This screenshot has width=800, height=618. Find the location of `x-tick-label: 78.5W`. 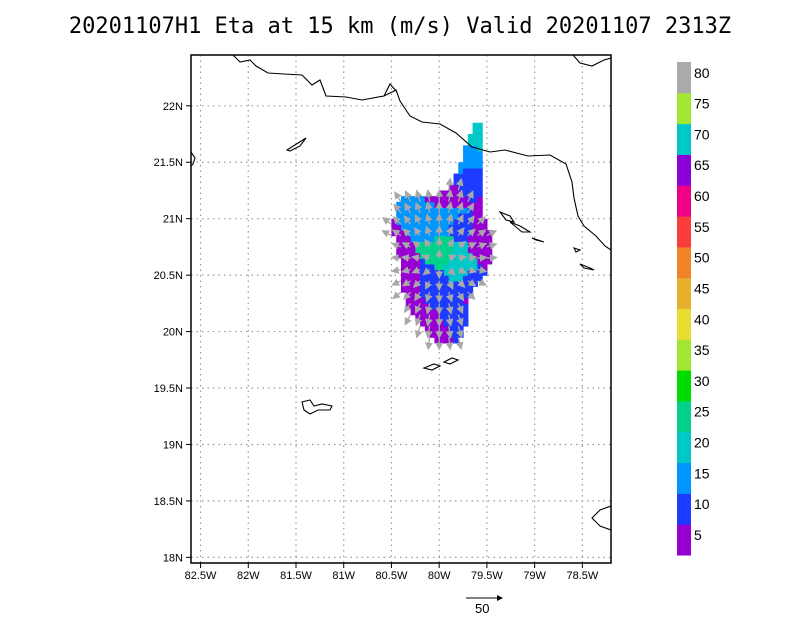

x-tick-label: 78.5W is located at coordinates (582, 576).